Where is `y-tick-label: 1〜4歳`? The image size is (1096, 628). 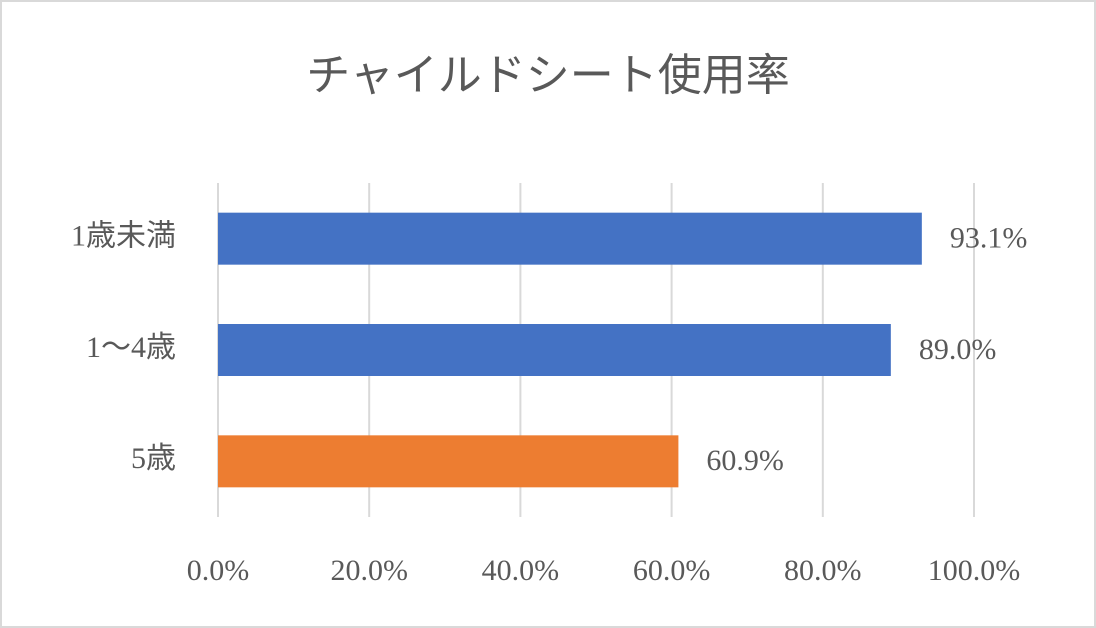
y-tick-label: 1〜4歳 is located at coordinates (131, 347).